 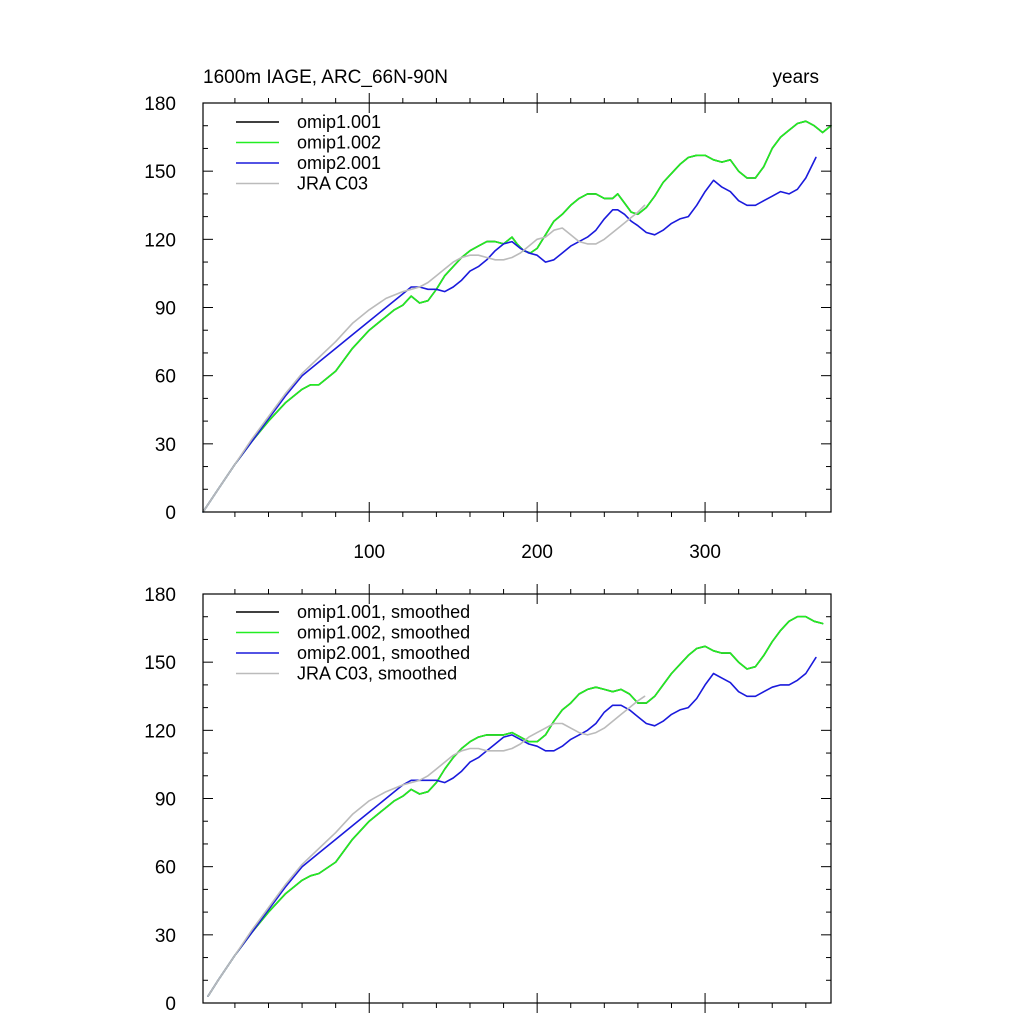 I want to click on legend-label: omip1.002, smoothed, so click(x=383, y=633).